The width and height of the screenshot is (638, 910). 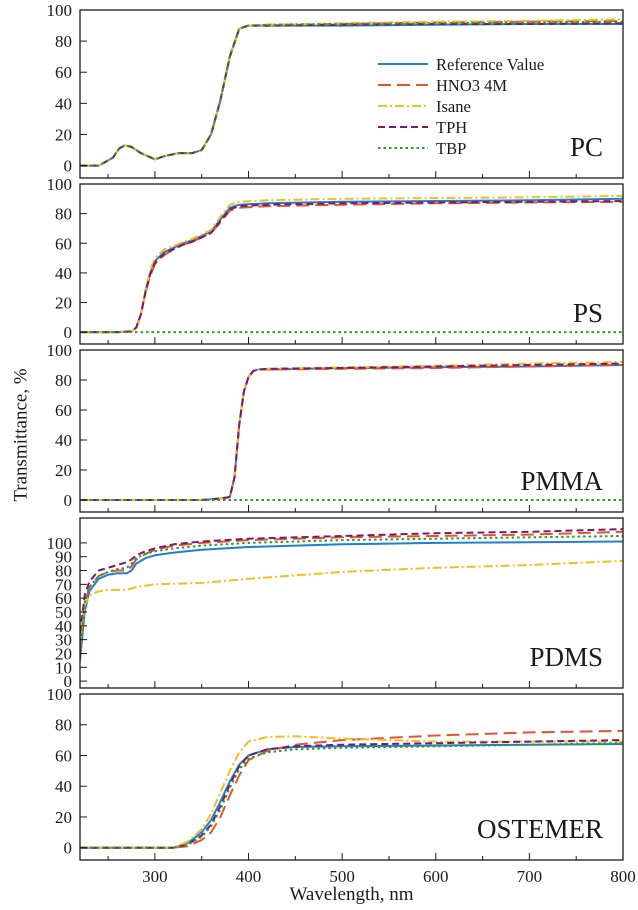 What do you see at coordinates (490, 64) in the screenshot?
I see `legend-label: Reference Value` at bounding box center [490, 64].